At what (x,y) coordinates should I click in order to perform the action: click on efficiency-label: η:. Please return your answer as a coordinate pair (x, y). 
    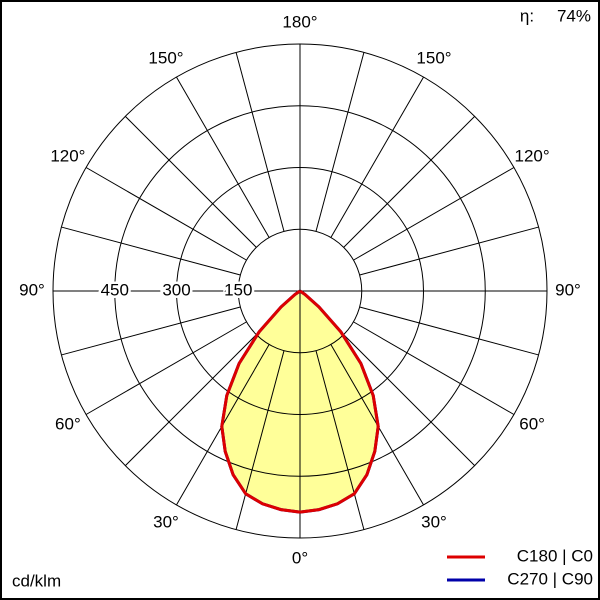
    Looking at the image, I should click on (527, 15).